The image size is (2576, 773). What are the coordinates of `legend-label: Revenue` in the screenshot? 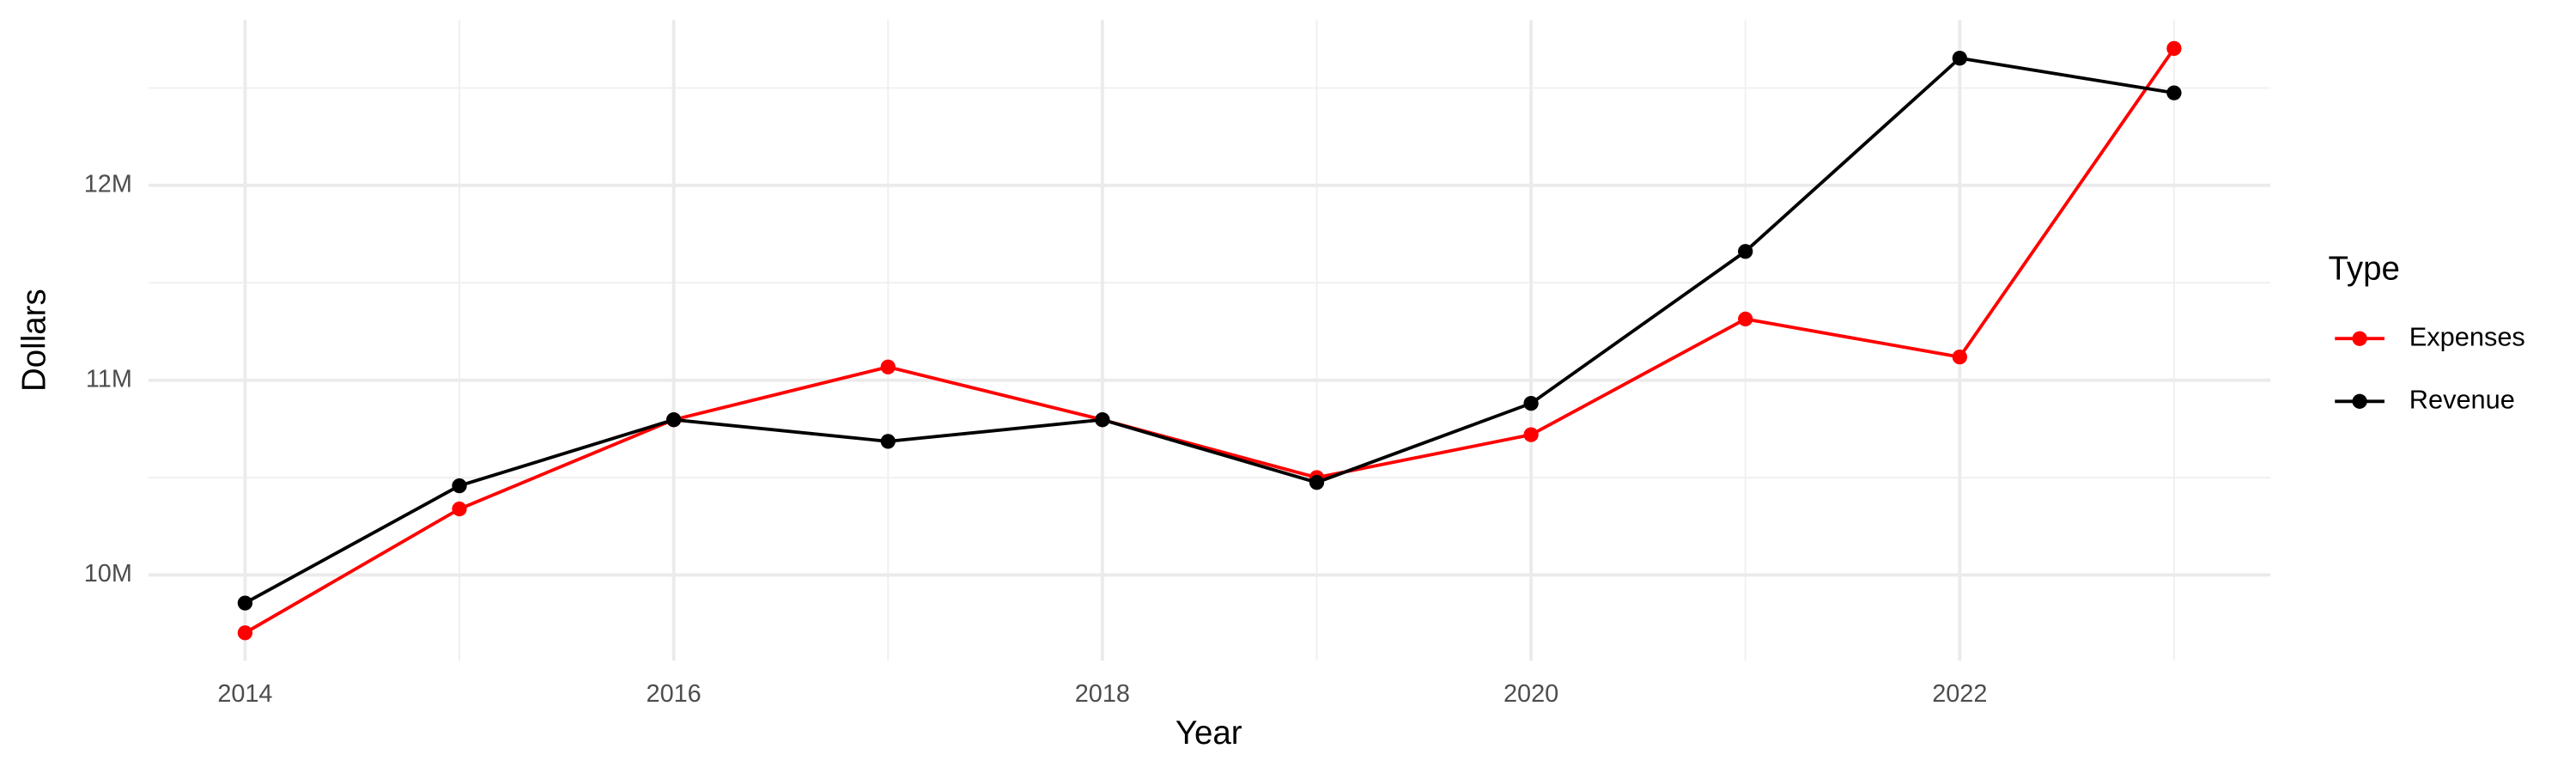 It's located at (2462, 399).